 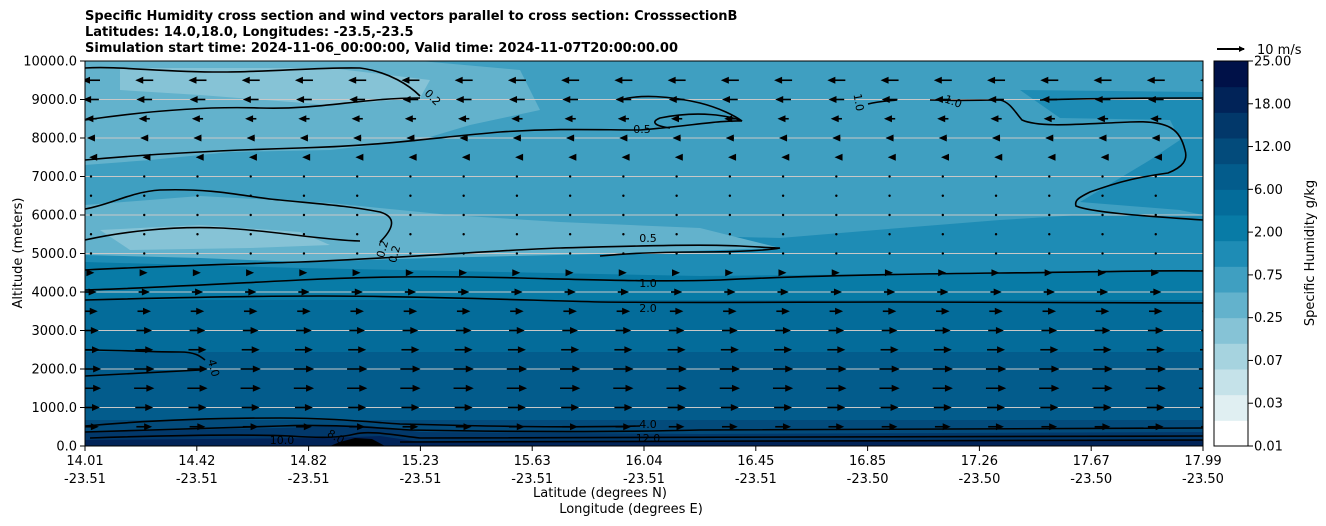 What do you see at coordinates (979, 479) in the screenshot?
I see `x-tick-label-lon: -23.50` at bounding box center [979, 479].